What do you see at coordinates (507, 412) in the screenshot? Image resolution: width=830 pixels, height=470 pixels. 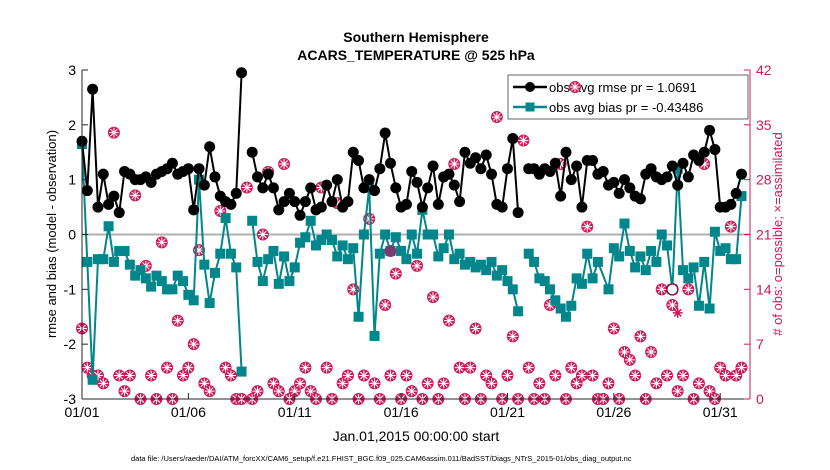 I see `x-tick-label: 01/21` at bounding box center [507, 412].